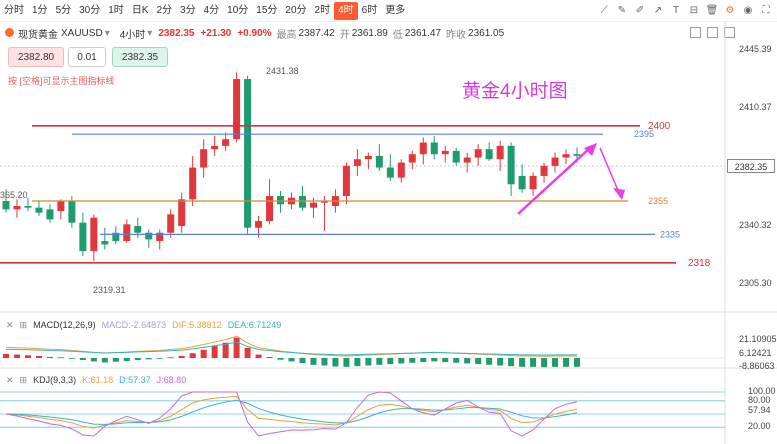 This screenshot has width=777, height=444. What do you see at coordinates (369, 10) in the screenshot?
I see `timeframe-14: 6时` at bounding box center [369, 10].